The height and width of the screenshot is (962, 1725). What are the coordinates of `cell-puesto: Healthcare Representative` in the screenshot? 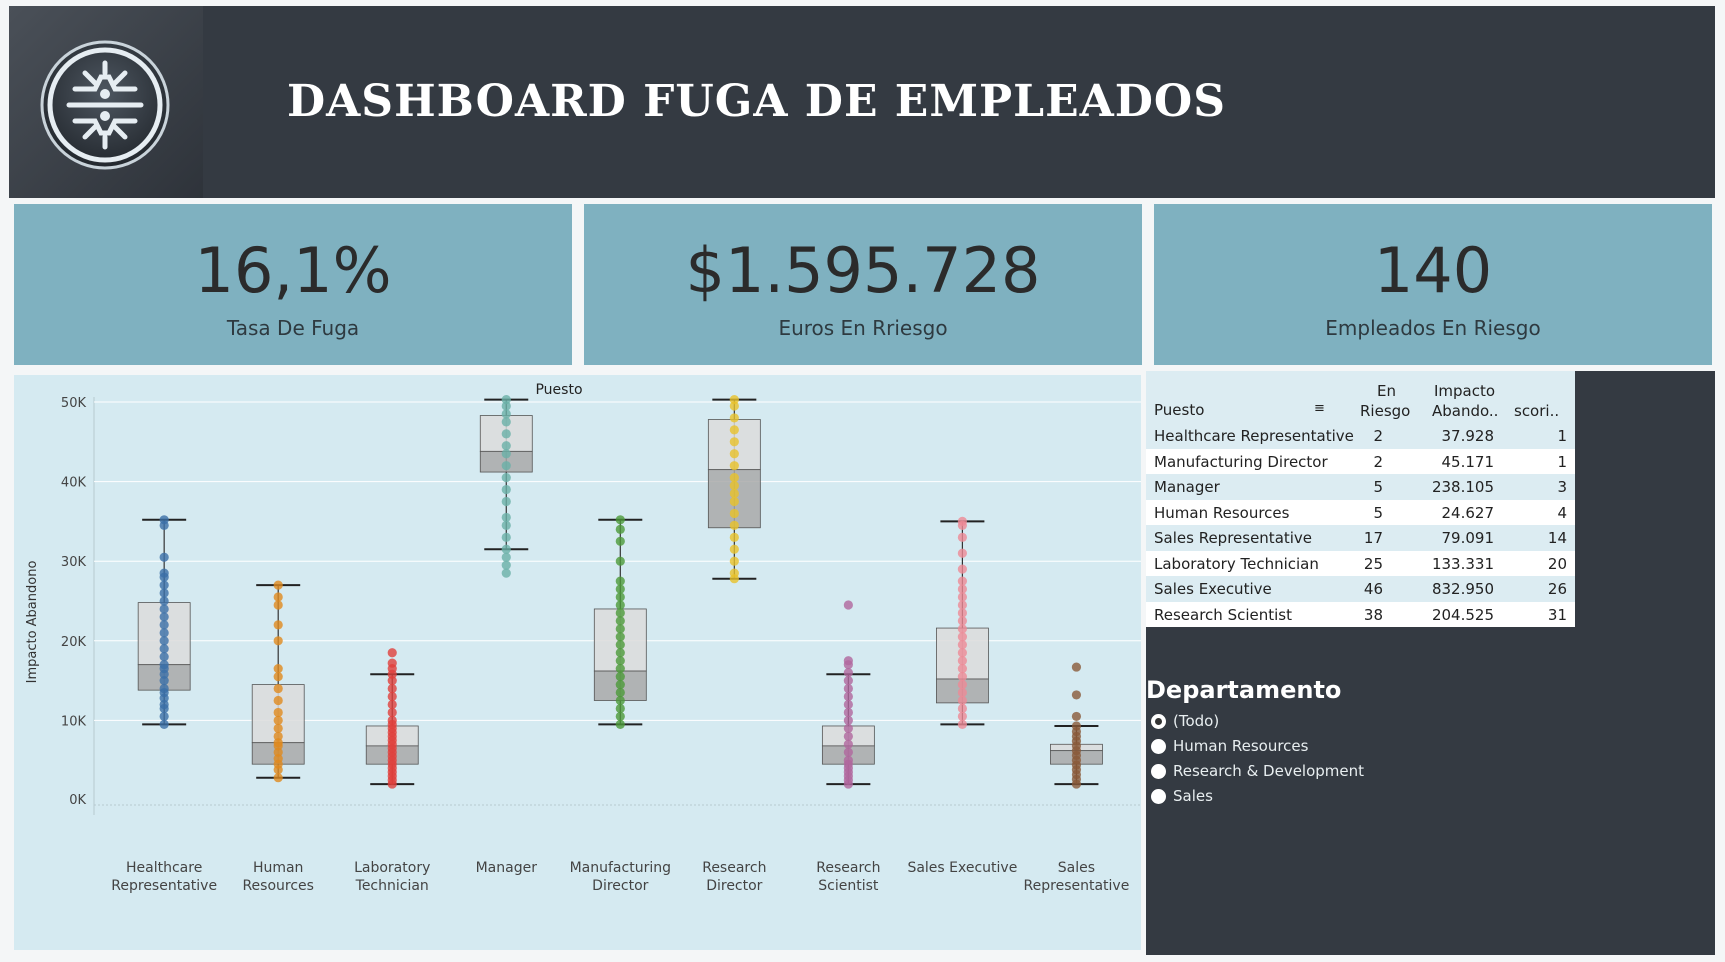 It's located at (1254, 436).